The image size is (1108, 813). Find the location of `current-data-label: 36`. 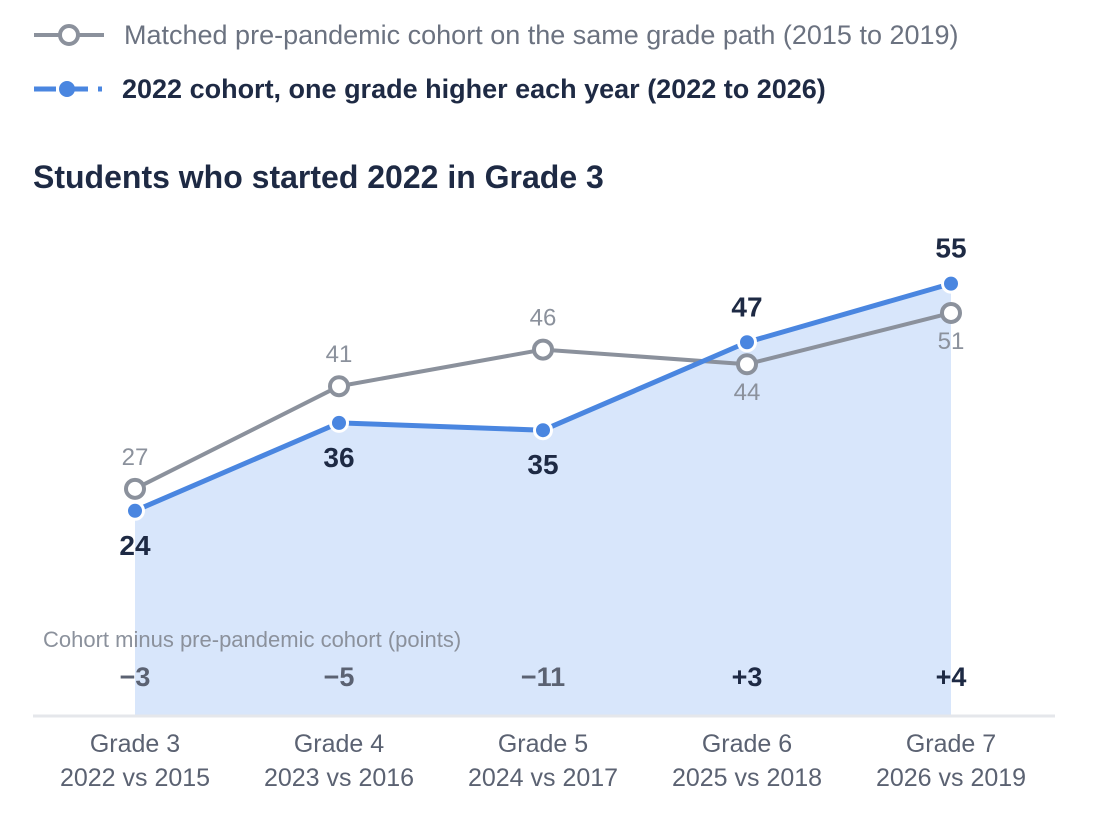

current-data-label: 36 is located at coordinates (338, 457).